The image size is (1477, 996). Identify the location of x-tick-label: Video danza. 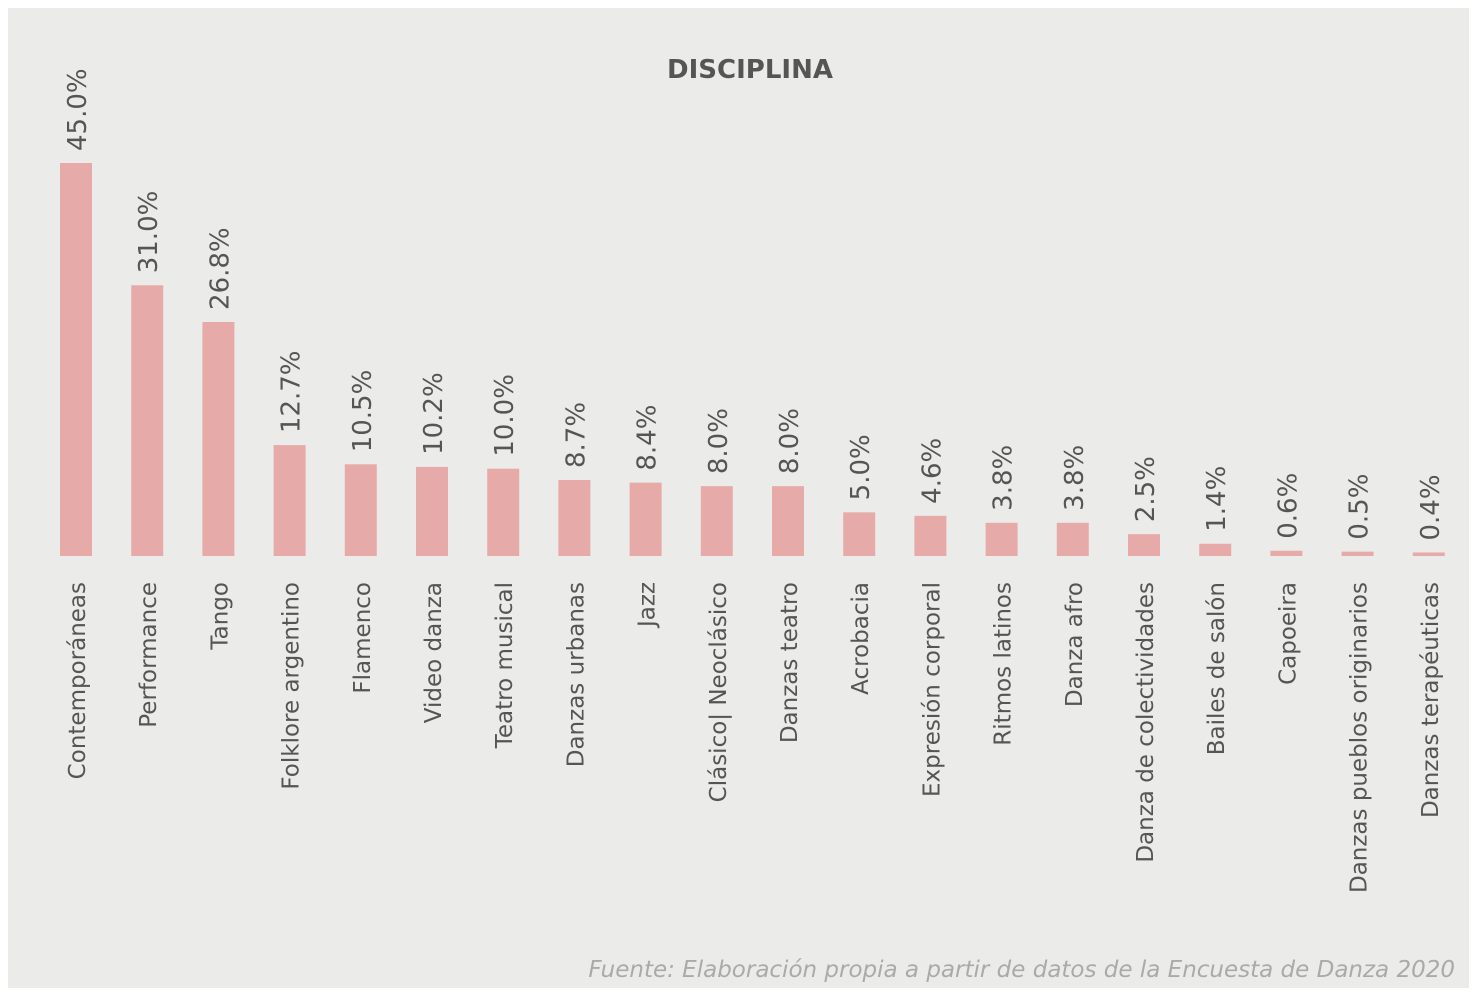
(434, 652).